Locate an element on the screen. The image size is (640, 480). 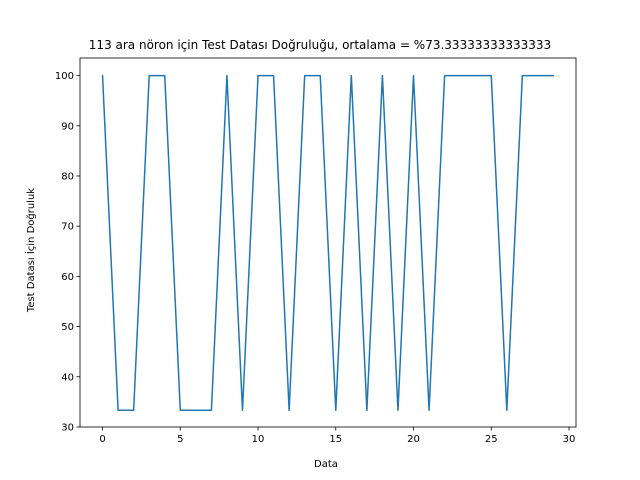
y-tick-label: 50 is located at coordinates (67, 327).